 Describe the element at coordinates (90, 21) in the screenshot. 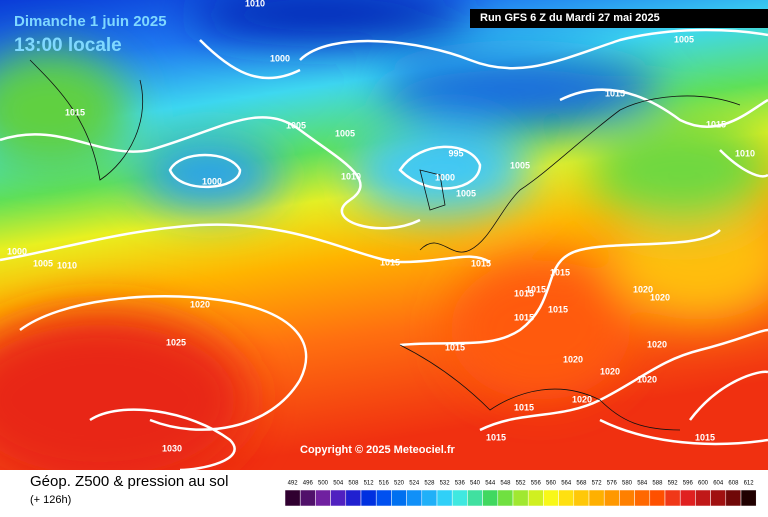

I see `map-date: Dimanche 1 juin 2025` at that location.